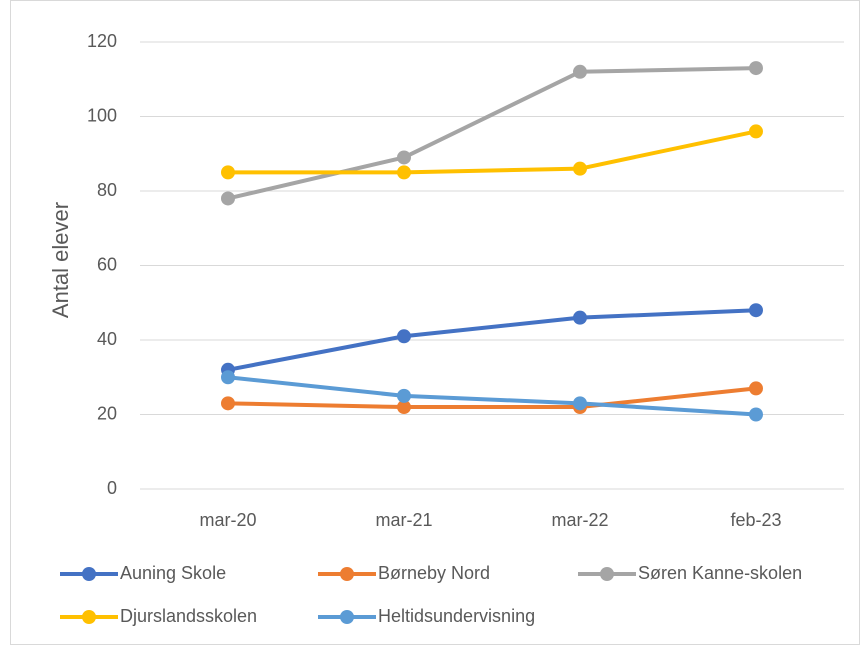  Describe the element at coordinates (107, 190) in the screenshot. I see `y-tick-label: 80` at that location.